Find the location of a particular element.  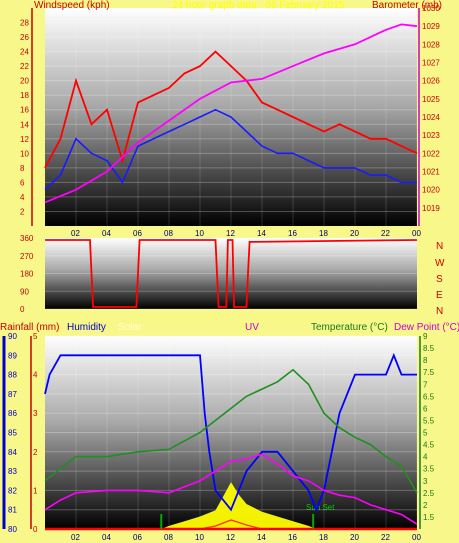

wind-x-tick-label: 06 is located at coordinates (137, 233).